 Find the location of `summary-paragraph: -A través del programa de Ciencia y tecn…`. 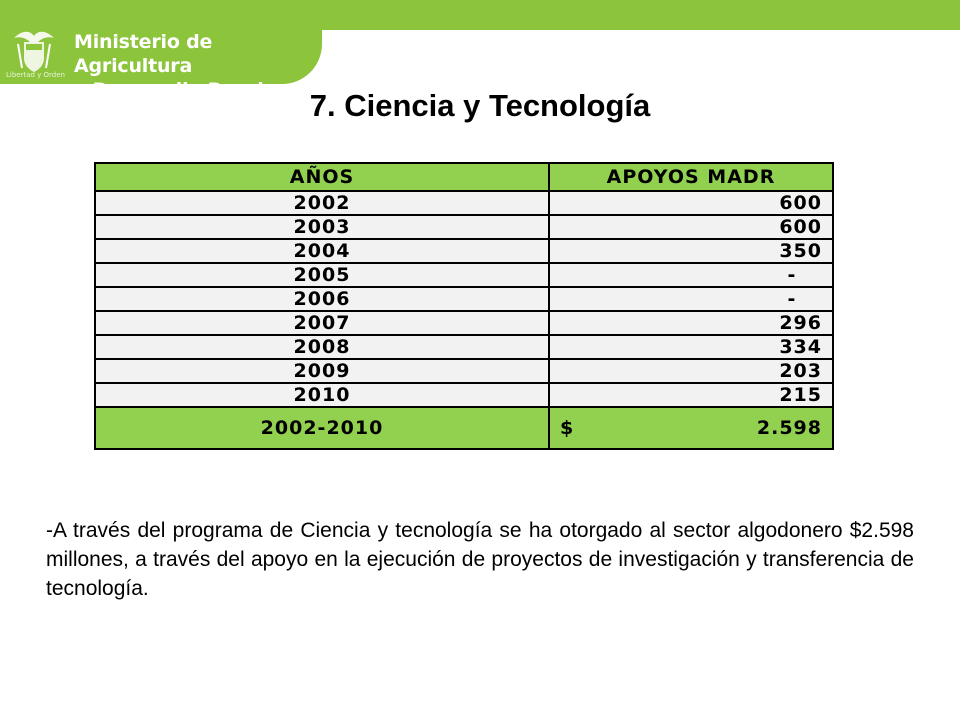

summary-paragraph: -A través del programa de Ciencia y tecn… is located at coordinates (480, 559).